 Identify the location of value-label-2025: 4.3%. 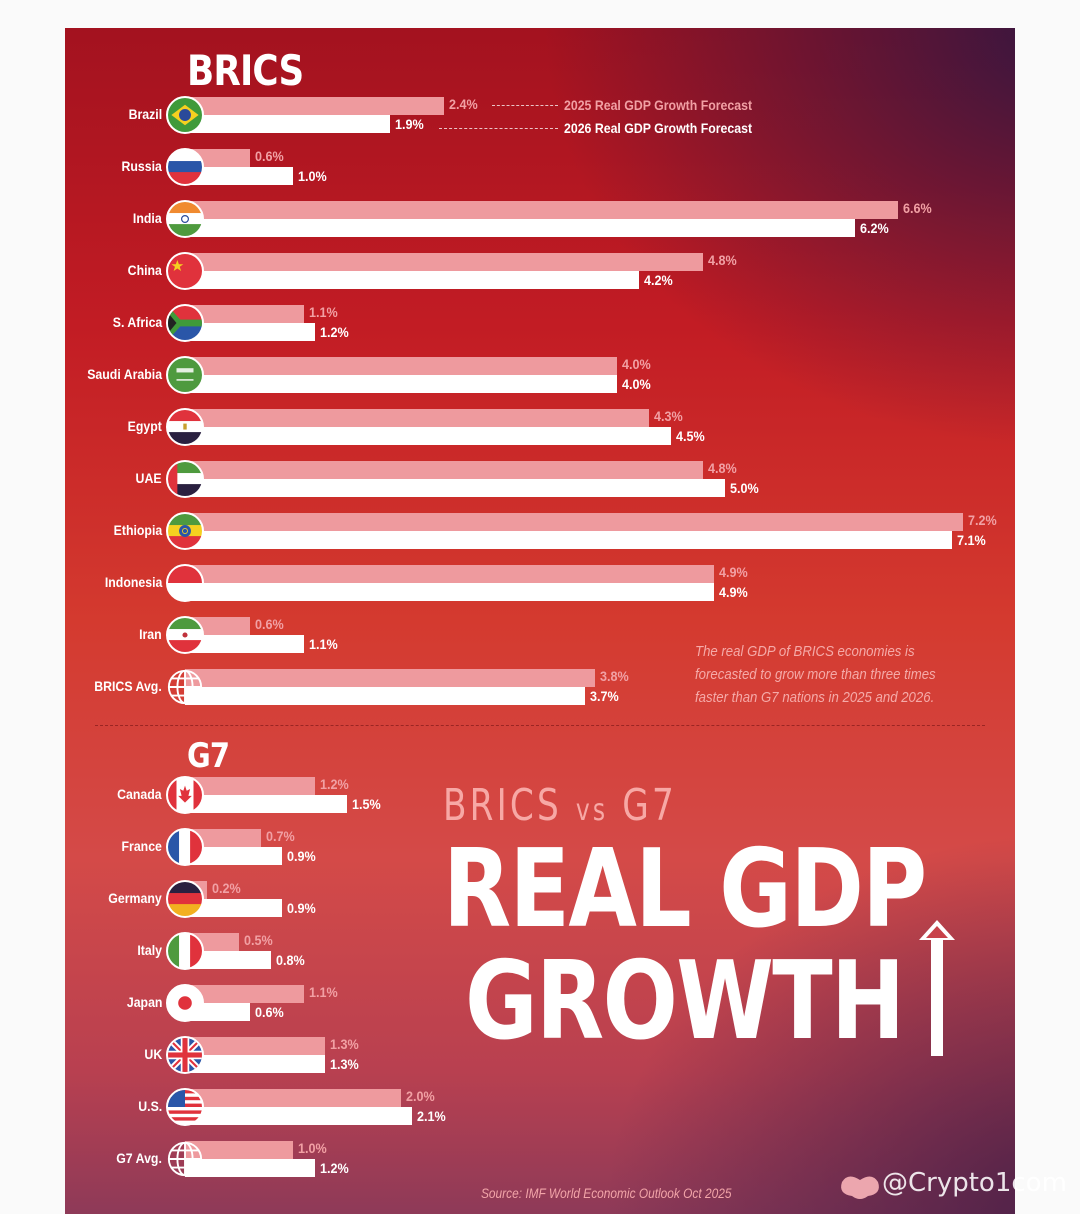
(669, 416).